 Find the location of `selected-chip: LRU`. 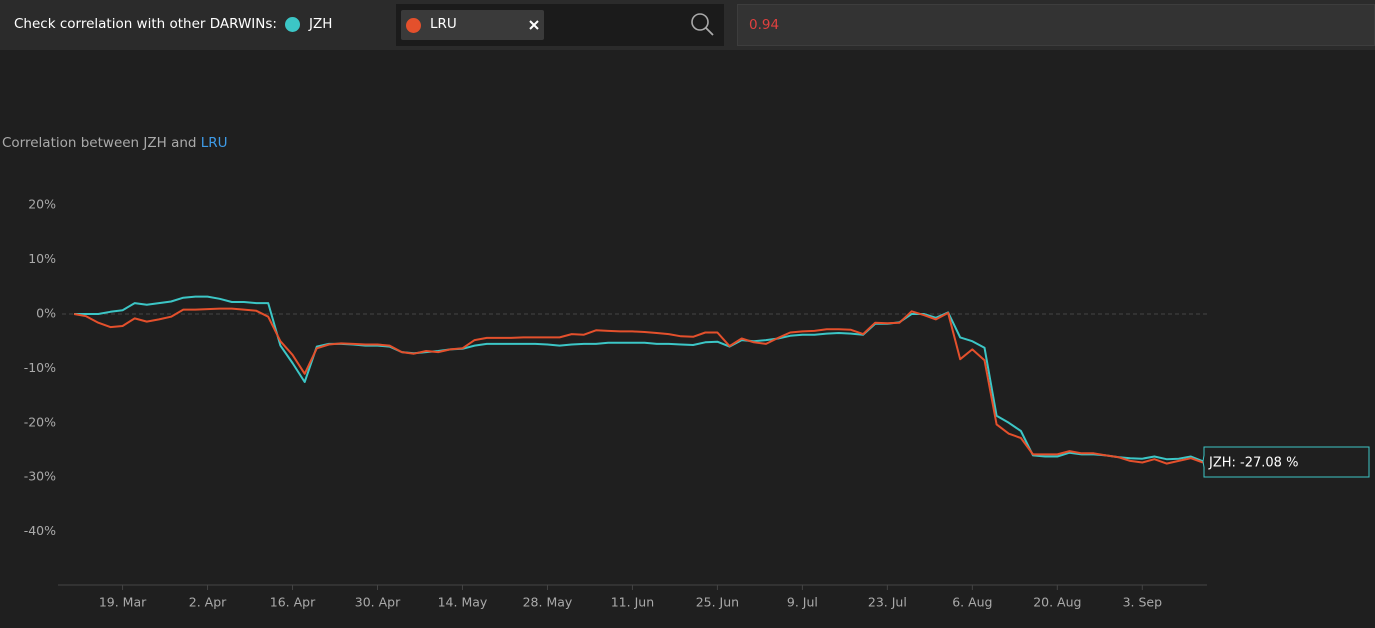

selected-chip: LRU is located at coordinates (472, 25).